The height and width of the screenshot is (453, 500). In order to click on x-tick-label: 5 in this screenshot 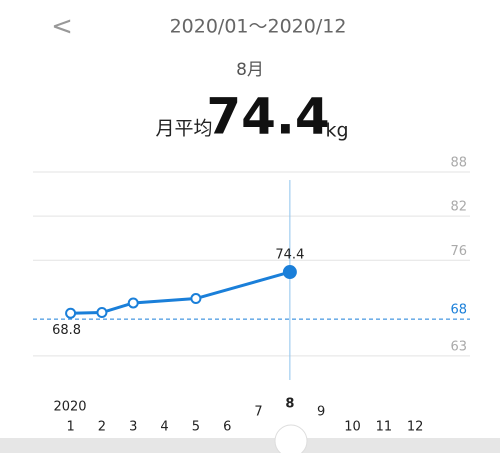, I will do `click(196, 427)`.